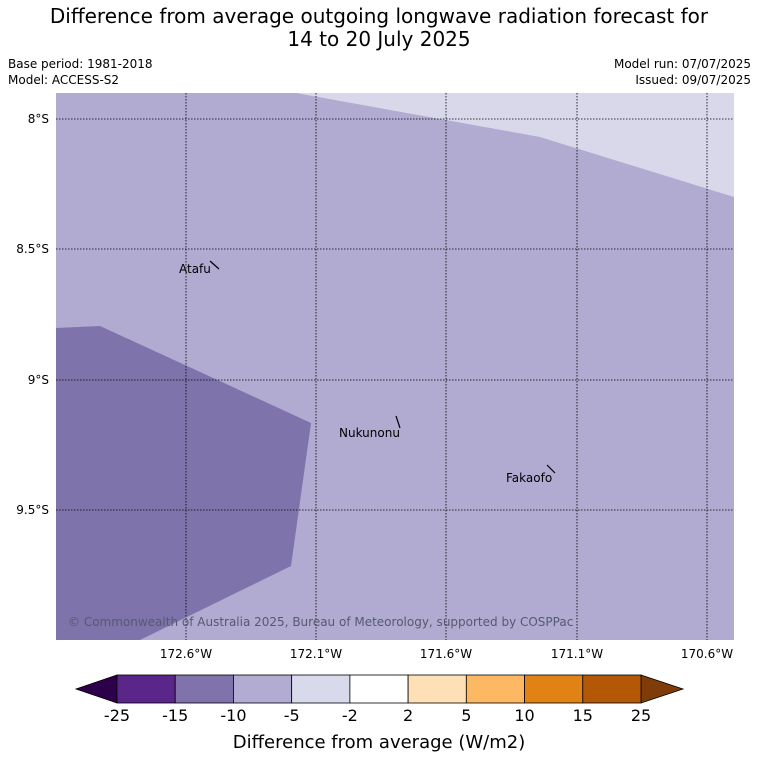 Image resolution: width=758 pixels, height=781 pixels. Describe the element at coordinates (682, 72) in the screenshot. I see `meta-right: Model run: 07/07/2025 Issued: 09/07/2025` at that location.